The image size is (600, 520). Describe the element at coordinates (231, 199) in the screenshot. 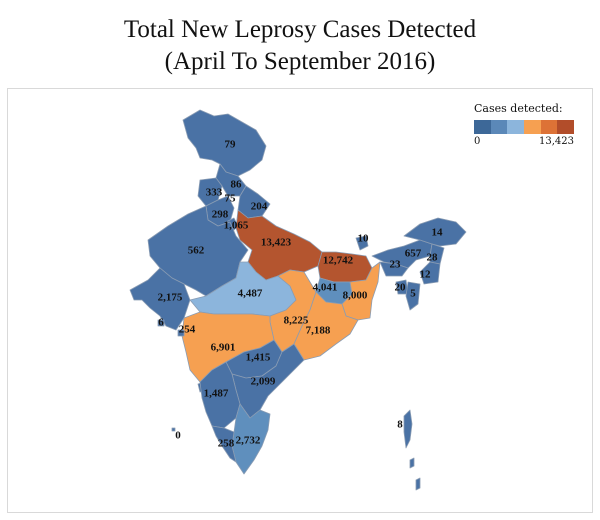

I see `label-75: 75` at that location.